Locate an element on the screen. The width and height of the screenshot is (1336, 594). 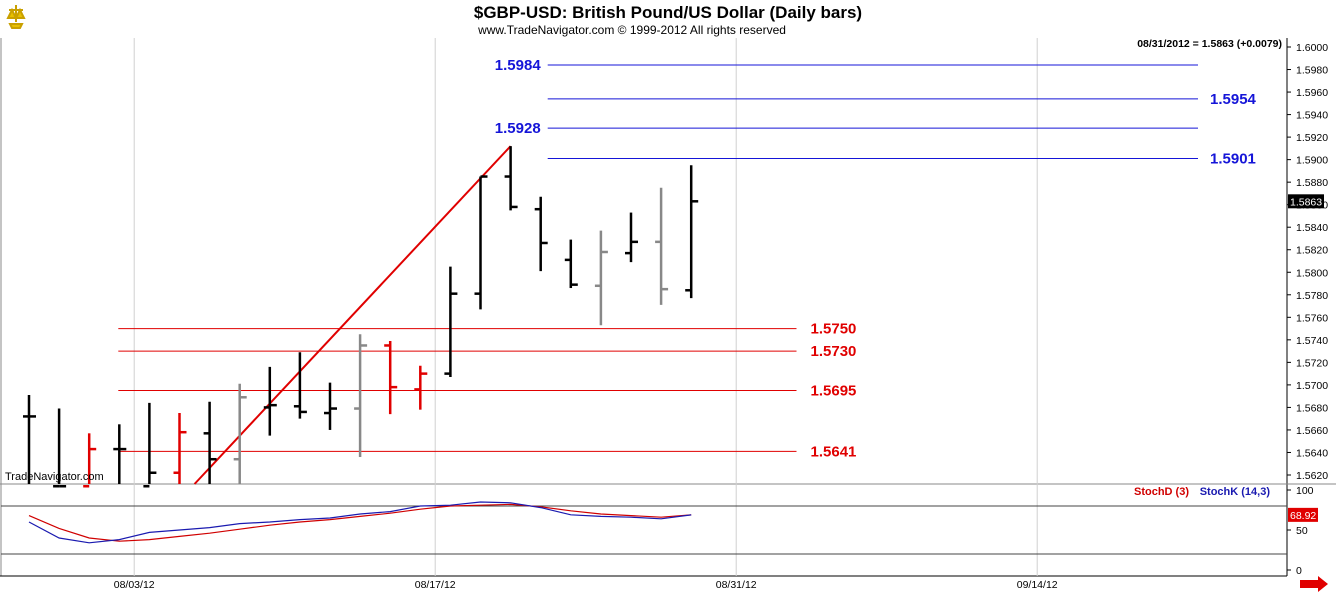
level-label-5: 1.5730 is located at coordinates (834, 351).